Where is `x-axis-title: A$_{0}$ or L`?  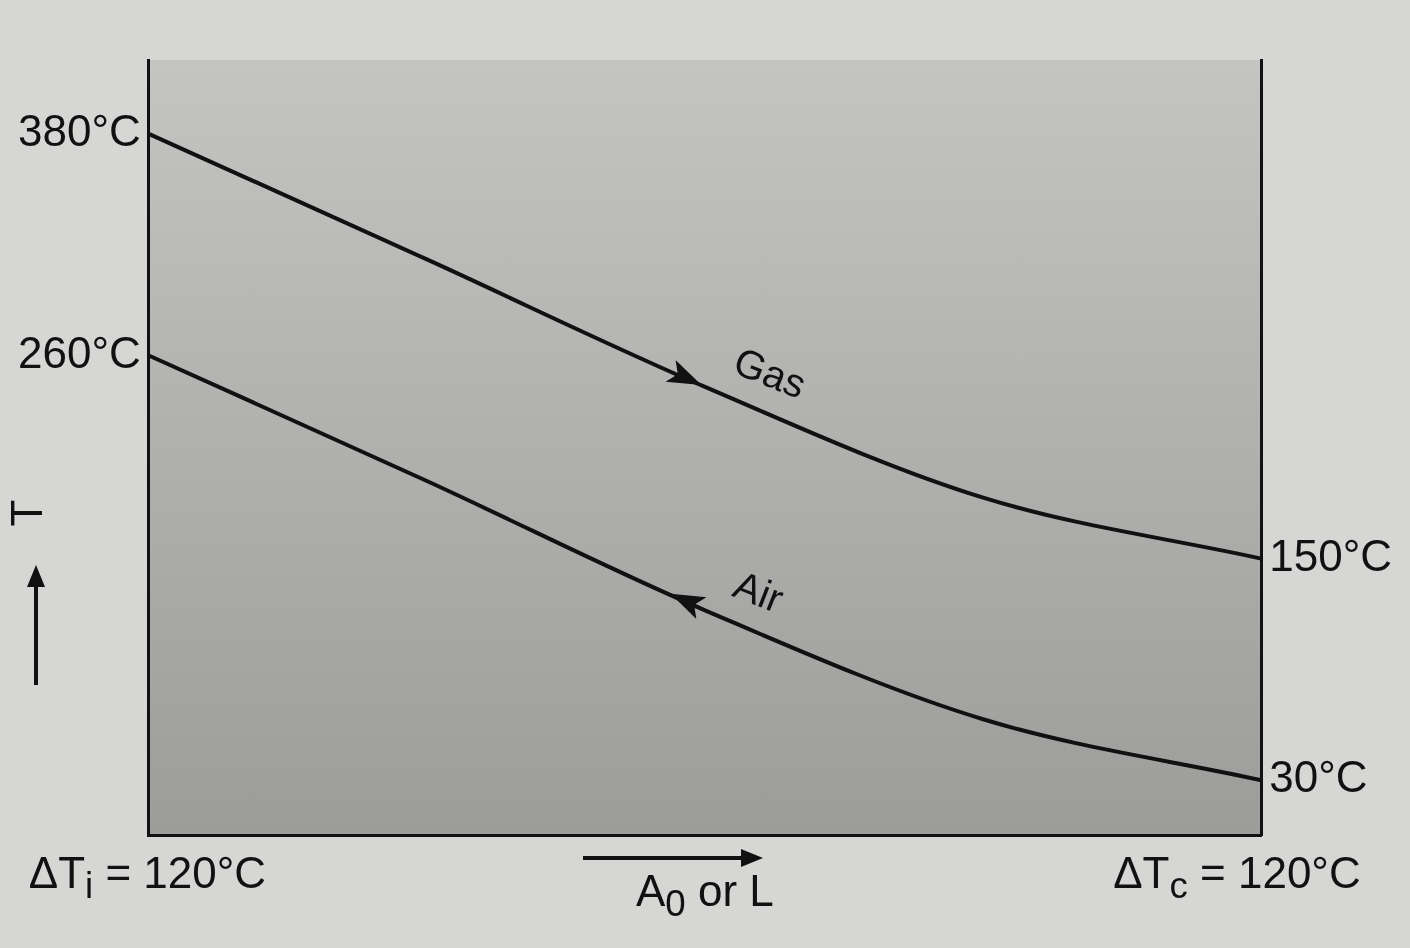
x-axis-title: A$_{0}$ or L is located at coordinates (705, 895).